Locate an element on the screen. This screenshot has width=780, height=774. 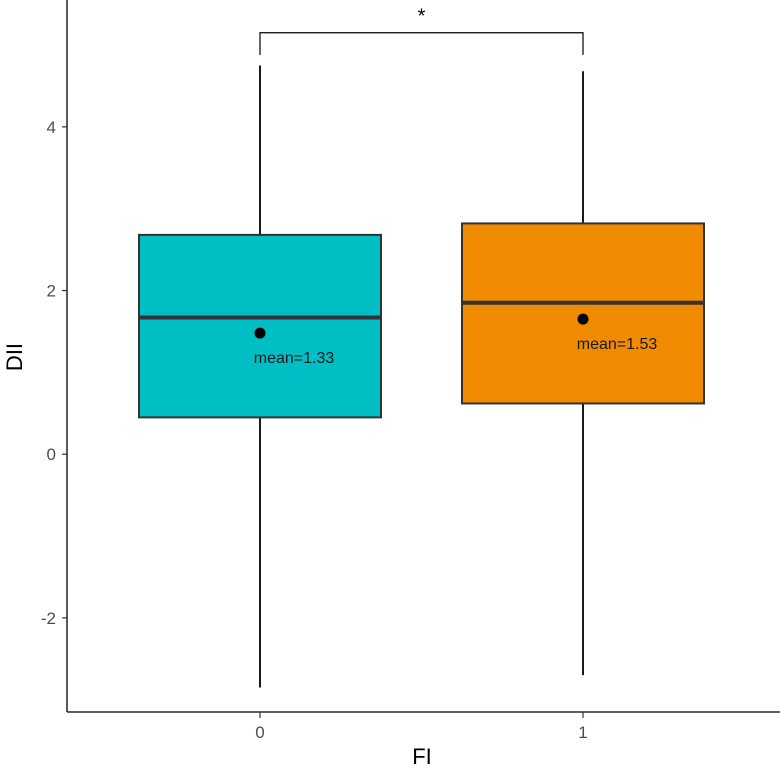
y-tick-label: 2 is located at coordinates (51, 291).